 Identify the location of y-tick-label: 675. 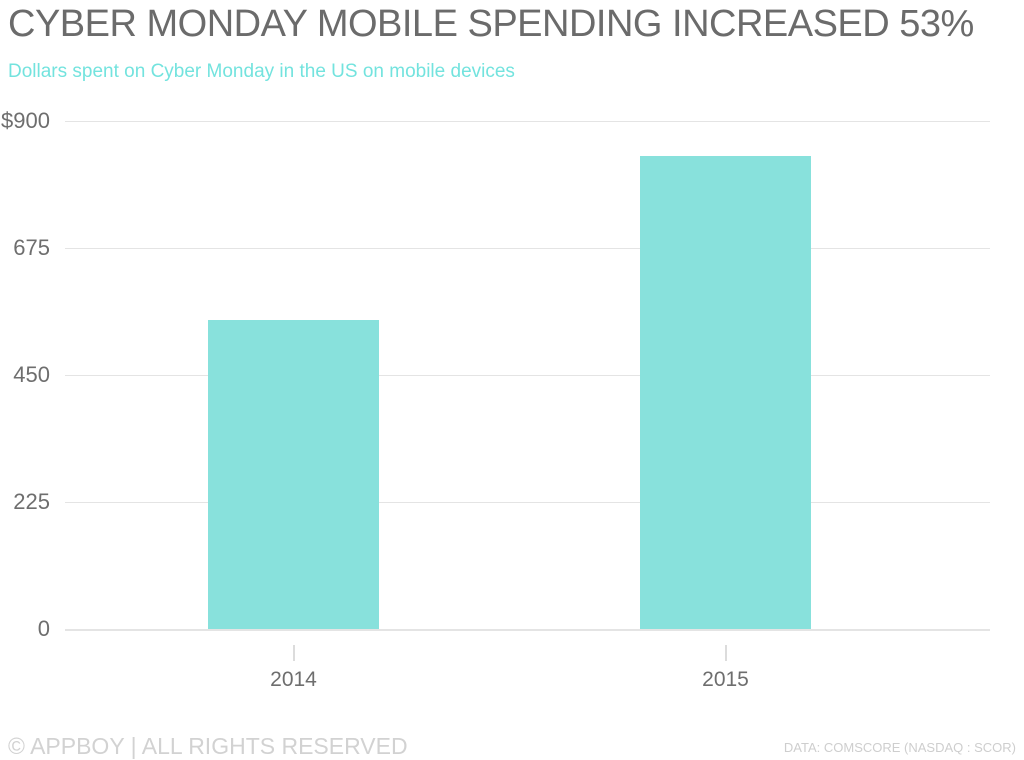
(31, 247).